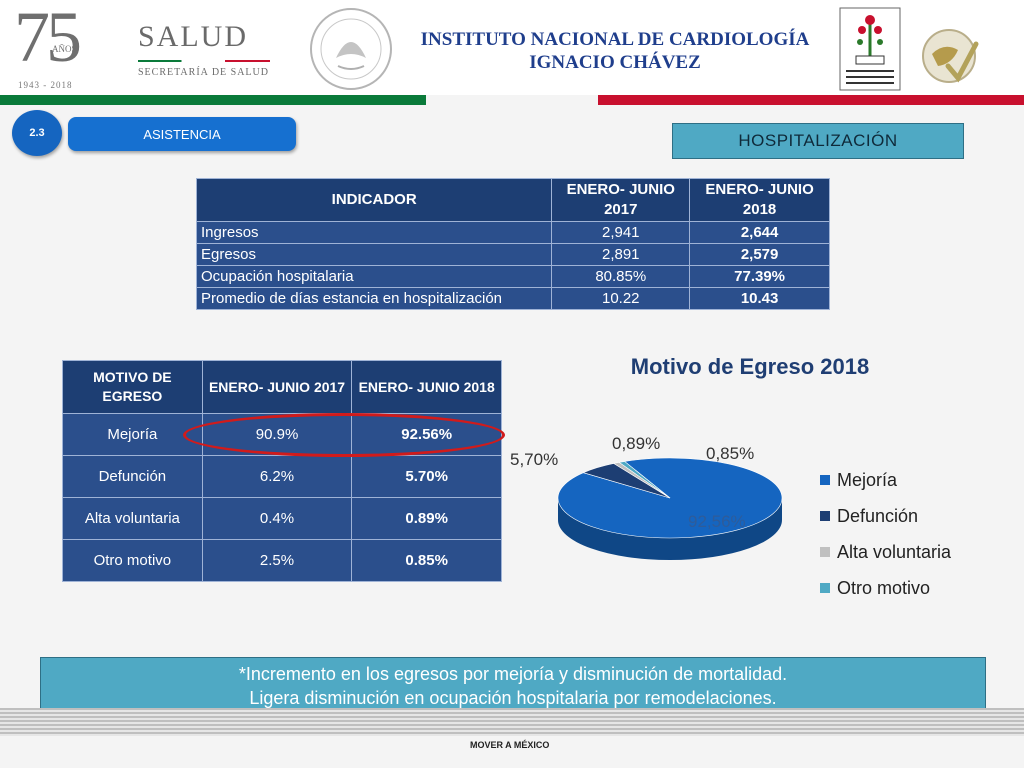  Describe the element at coordinates (915, 480) in the screenshot. I see `legend-item: Mejoría` at that location.